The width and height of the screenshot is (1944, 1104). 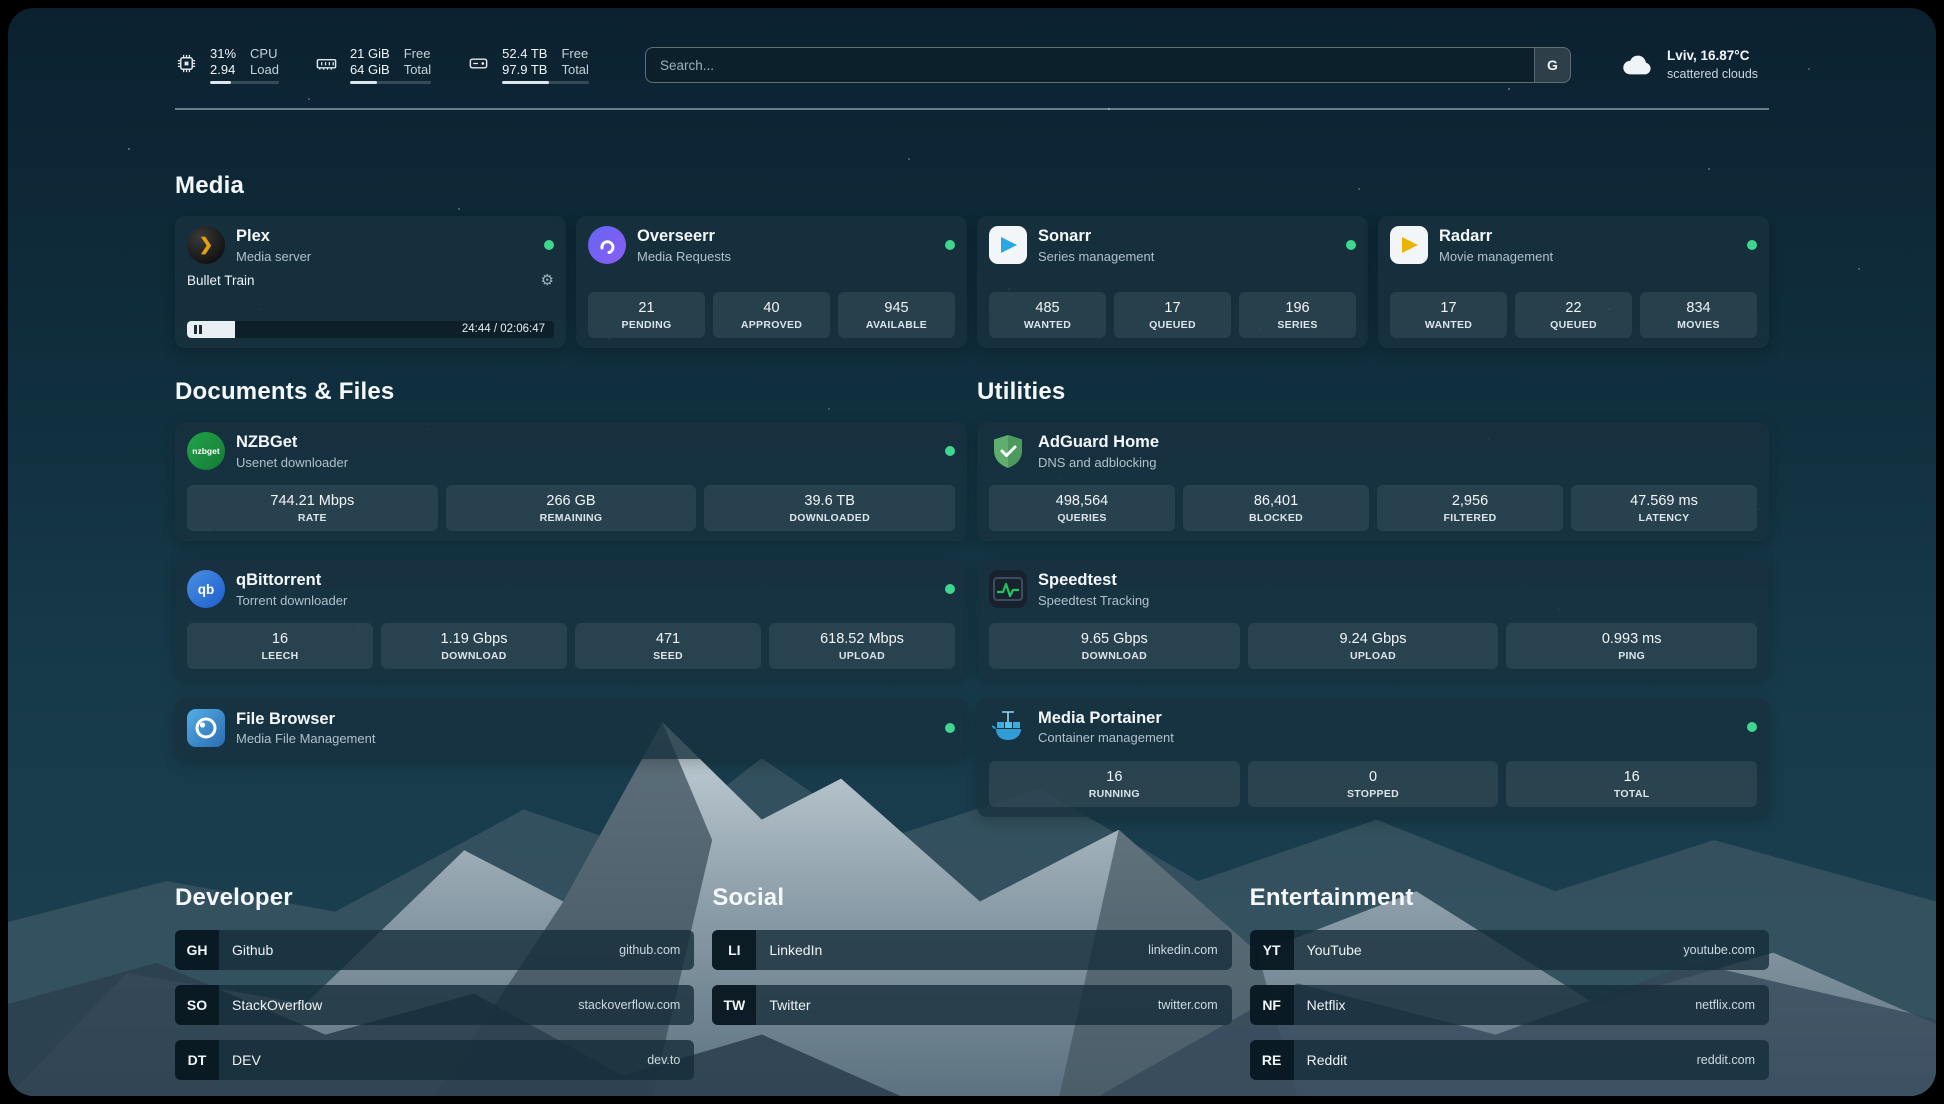 I want to click on weather-condition: scattered clouds, so click(x=1713, y=73).